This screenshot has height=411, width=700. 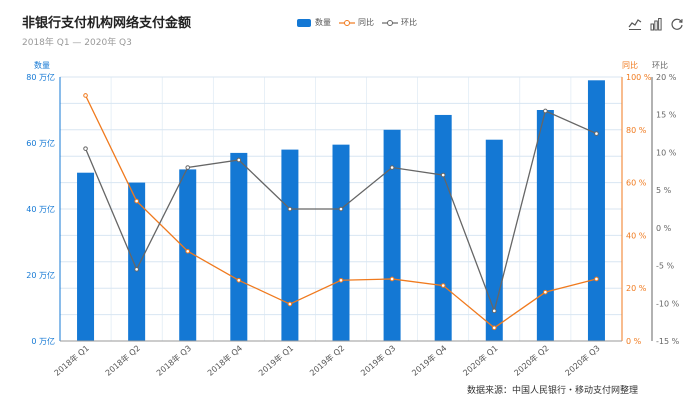 What do you see at coordinates (630, 65) in the screenshot?
I see `mid-axis-title: 同比` at bounding box center [630, 65].